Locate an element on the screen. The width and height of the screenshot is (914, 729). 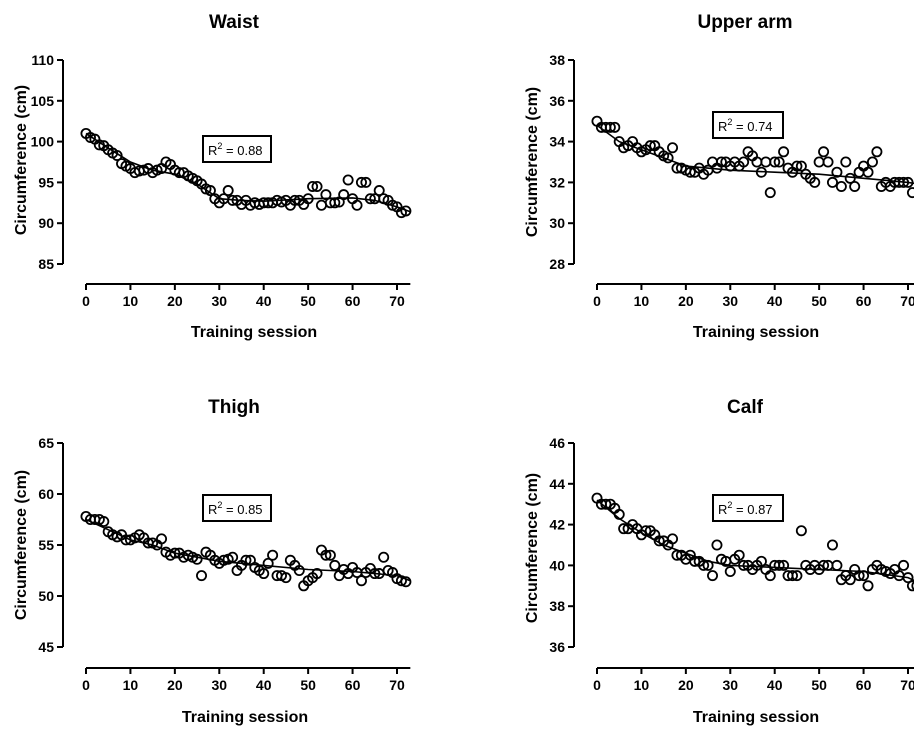
y-tick-label: 55 is located at coordinates (46, 545).